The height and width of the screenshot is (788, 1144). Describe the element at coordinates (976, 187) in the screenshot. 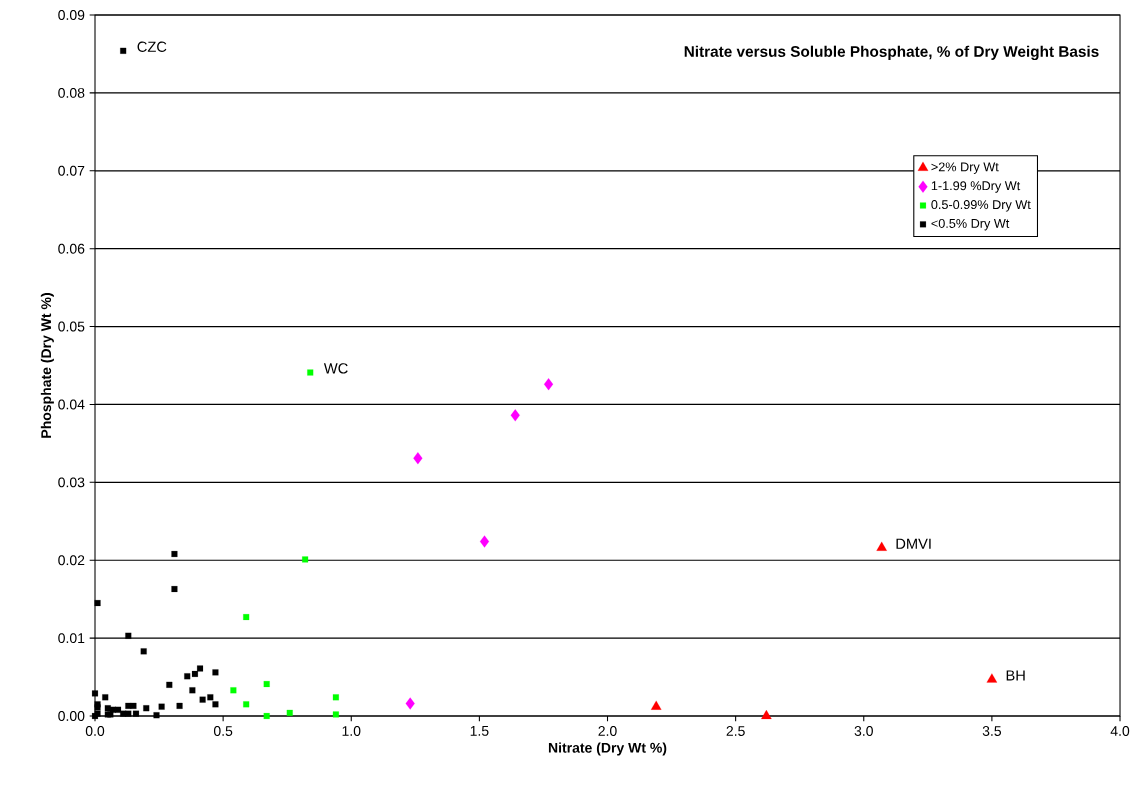

I see `legend-label: 1-1.99 %Dry Wt` at that location.